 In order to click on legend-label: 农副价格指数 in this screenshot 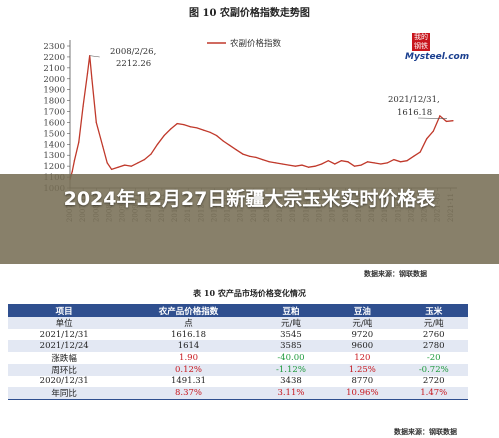, I will do `click(256, 43)`.